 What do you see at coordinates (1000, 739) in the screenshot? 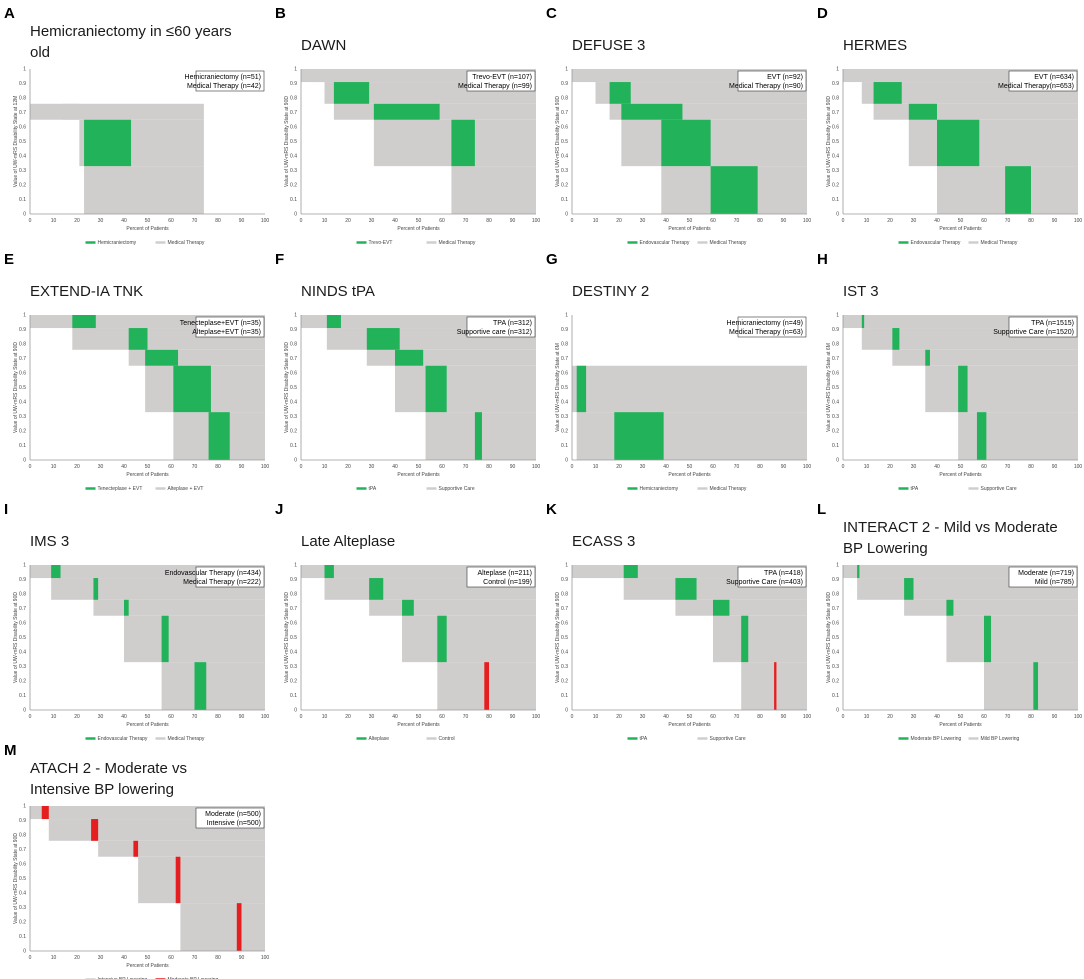
I see `bottom-legend-label: Mild BP Lowering` at bounding box center [1000, 739].